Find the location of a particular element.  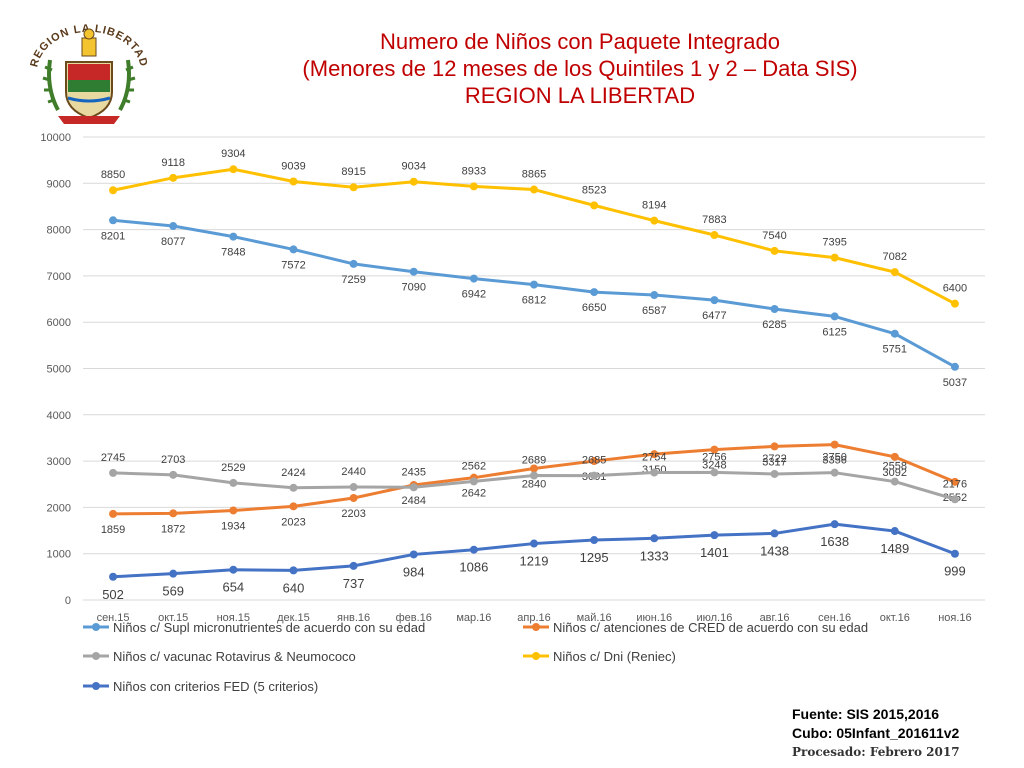

data-label: 7259 is located at coordinates (353, 280).